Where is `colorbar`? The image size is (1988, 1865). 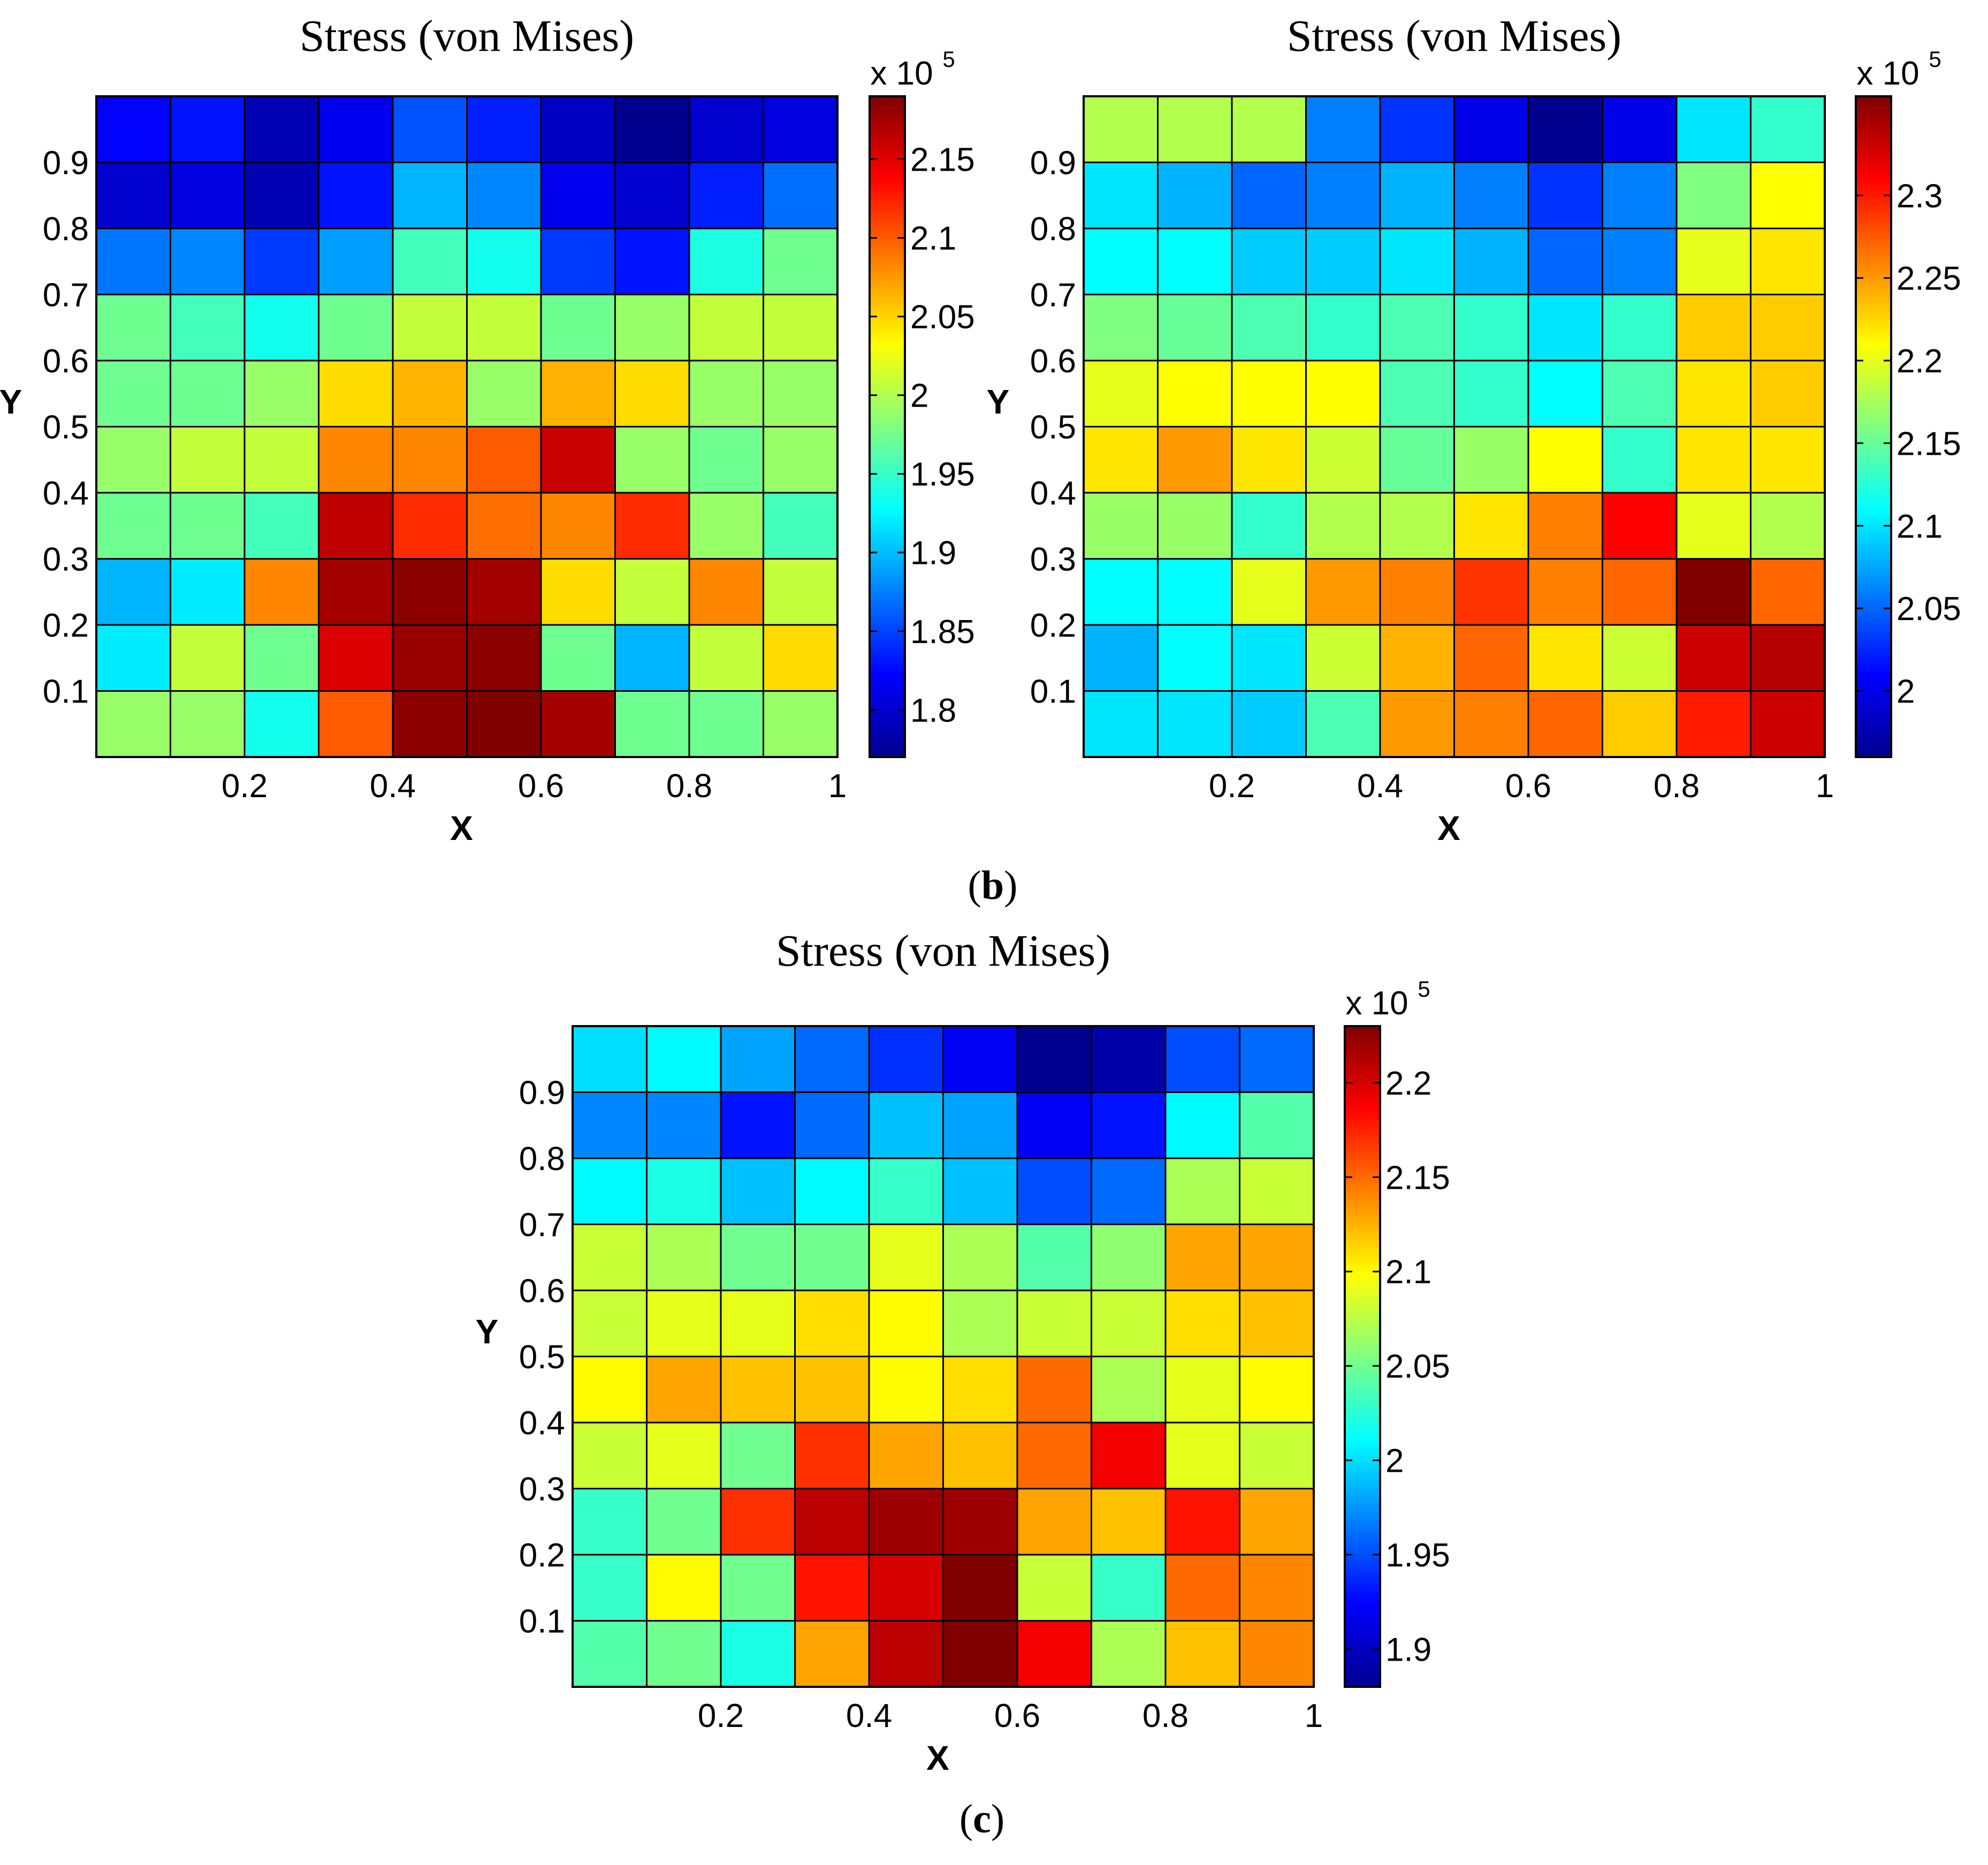 colorbar is located at coordinates (1873, 426).